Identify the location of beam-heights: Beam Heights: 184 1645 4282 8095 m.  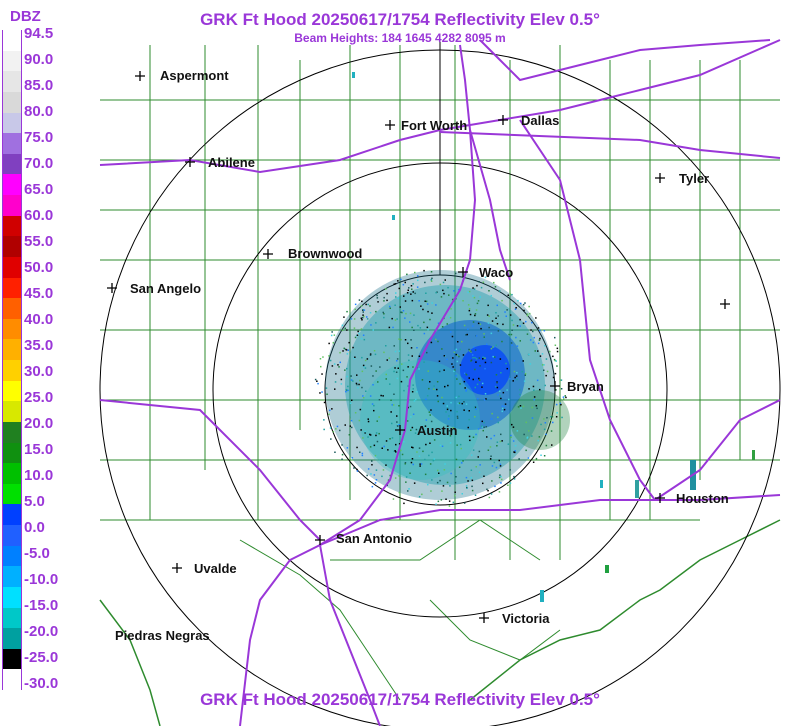
(400, 38).